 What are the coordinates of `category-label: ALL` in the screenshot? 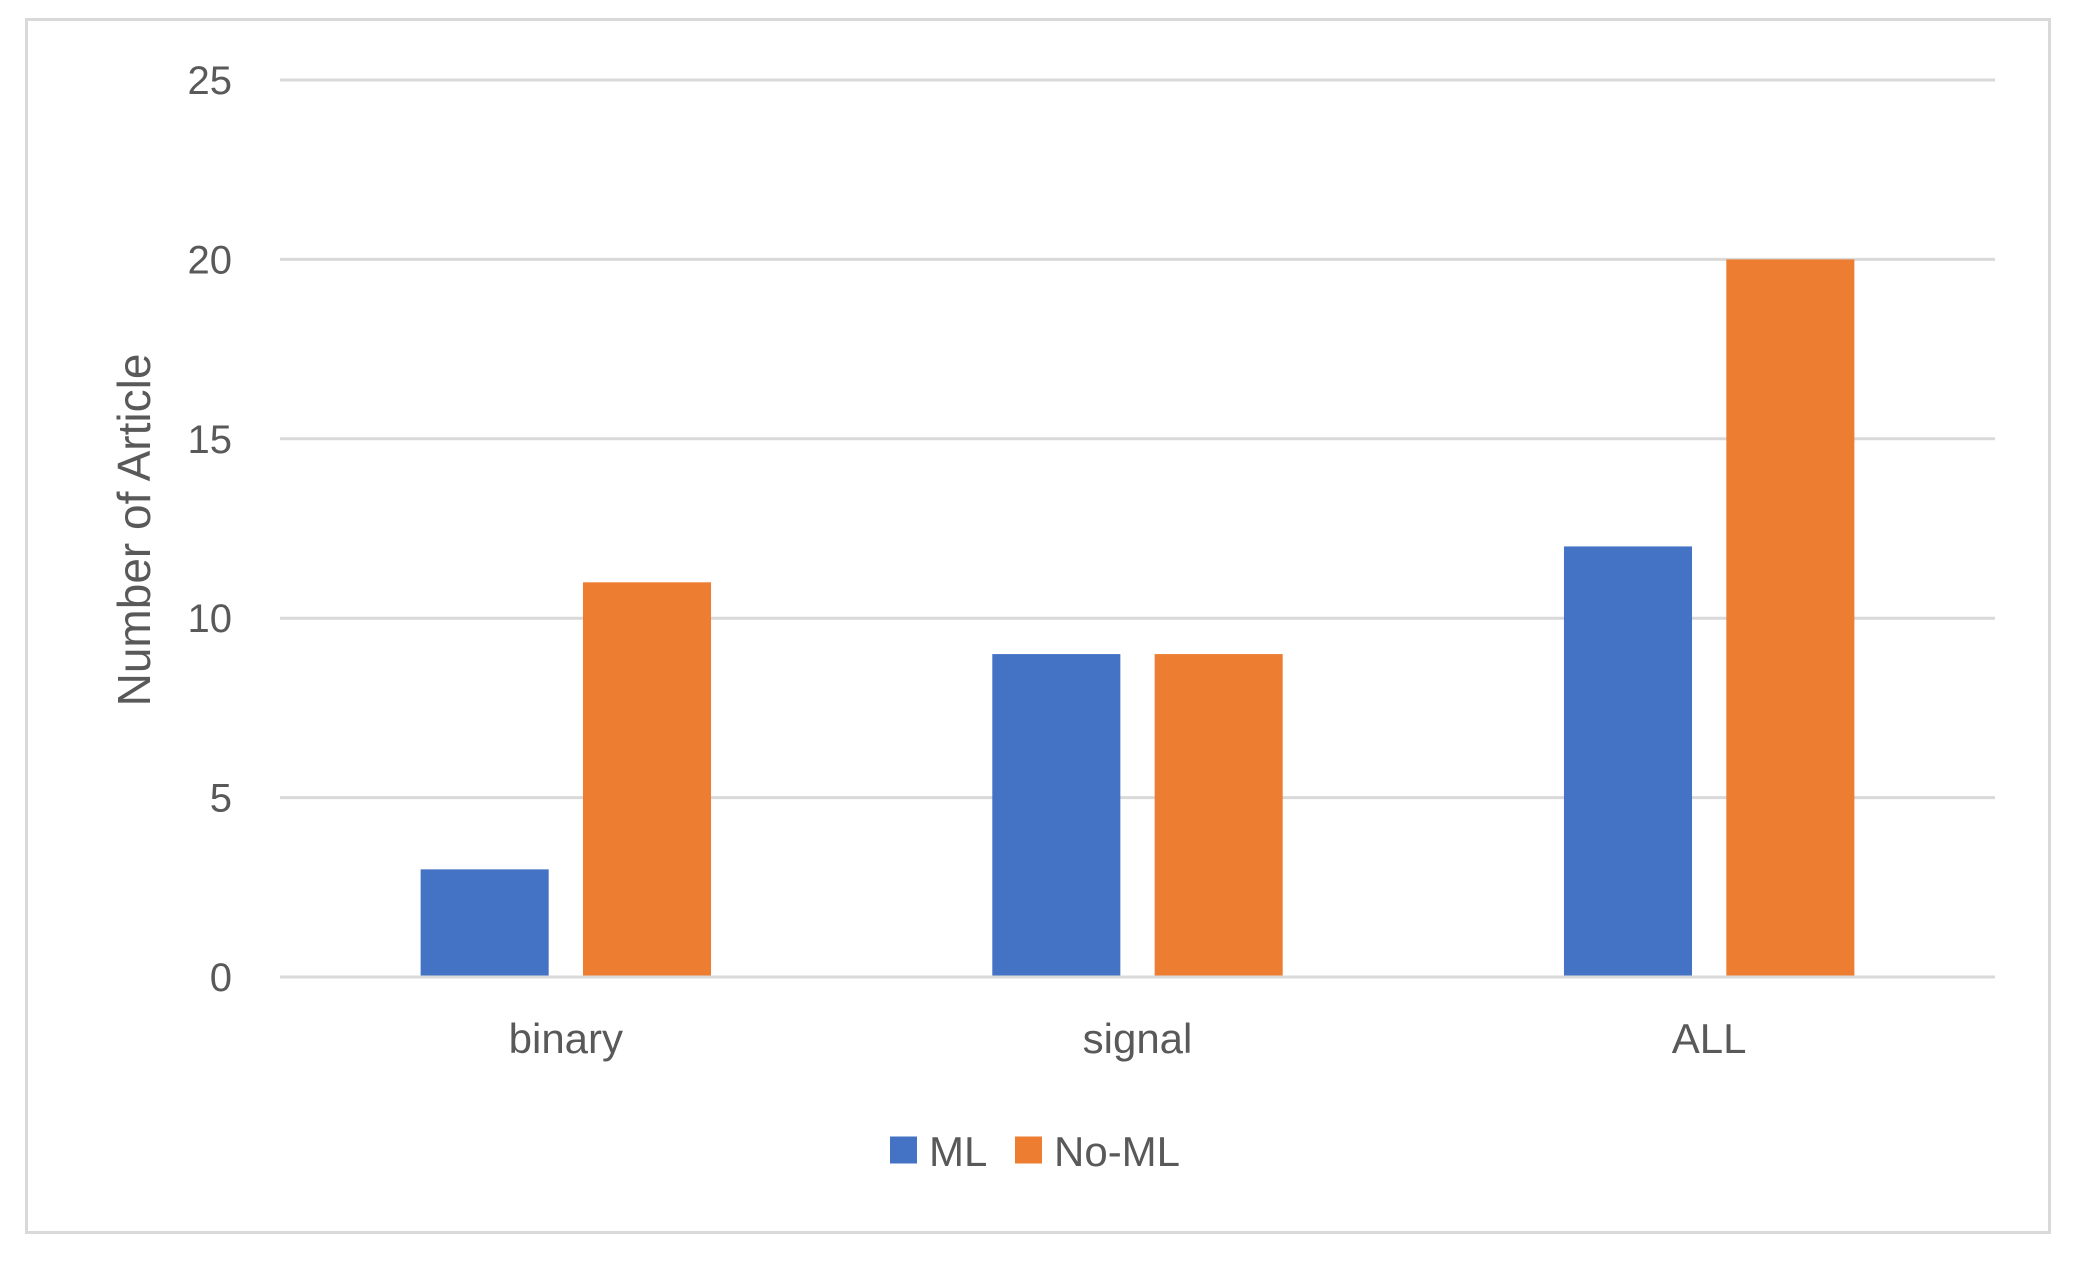 It's located at (1709, 1038).